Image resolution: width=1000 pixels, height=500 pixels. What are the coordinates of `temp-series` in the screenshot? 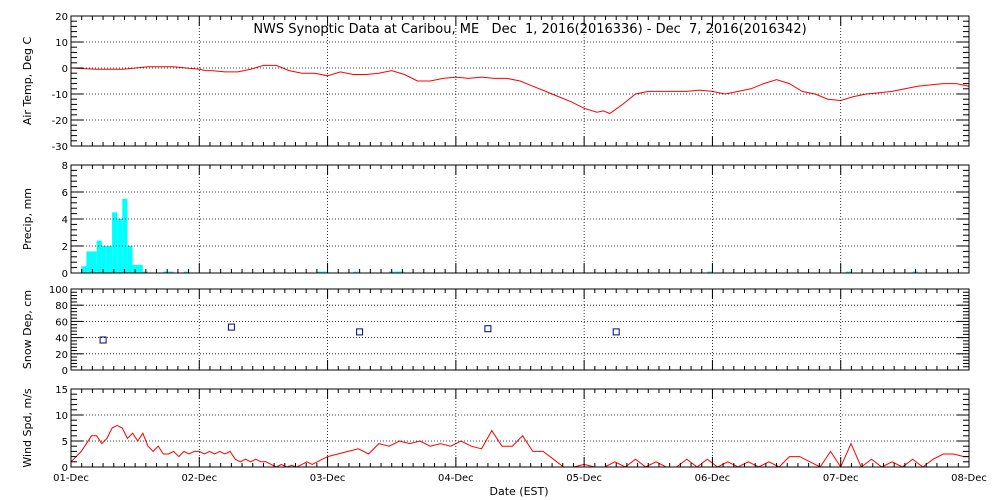 It's located at (520, 89).